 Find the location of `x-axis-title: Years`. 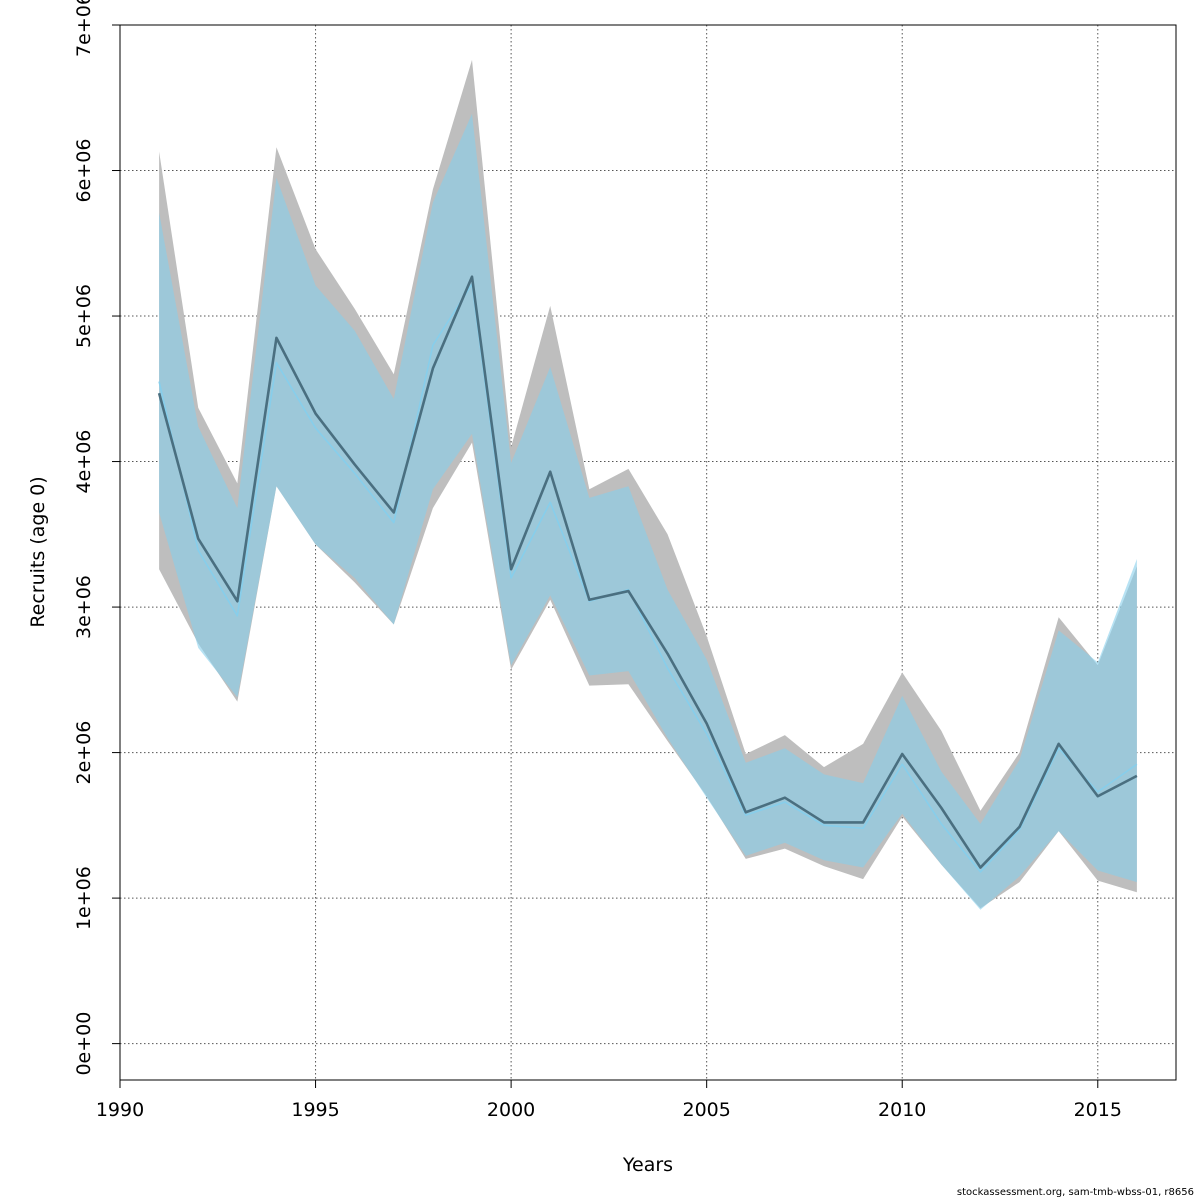

x-axis-title: Years is located at coordinates (647, 1165).